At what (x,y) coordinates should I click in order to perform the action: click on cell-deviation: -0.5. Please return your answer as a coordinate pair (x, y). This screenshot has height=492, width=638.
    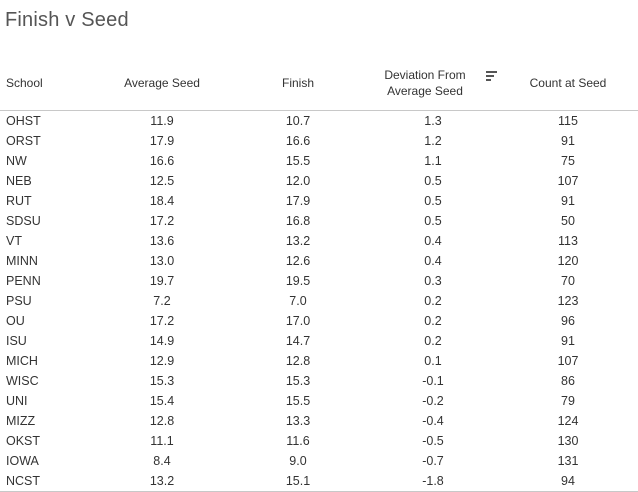
    Looking at the image, I should click on (433, 441).